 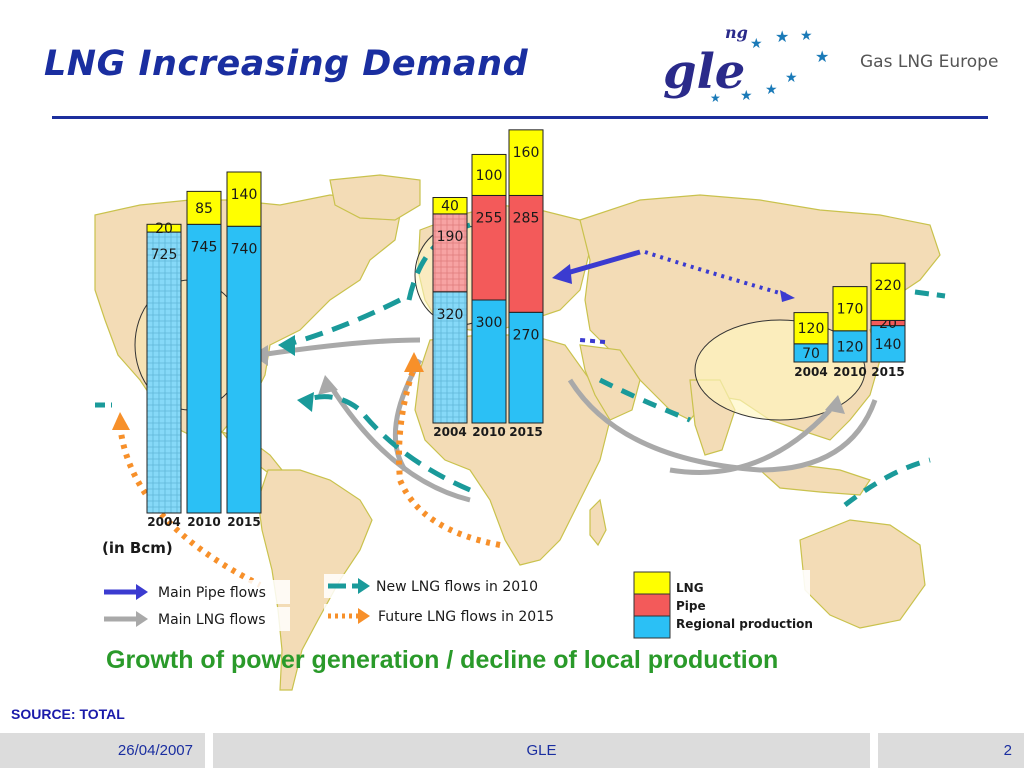 I want to click on footer-page-cell: 2, so click(x=951, y=750).